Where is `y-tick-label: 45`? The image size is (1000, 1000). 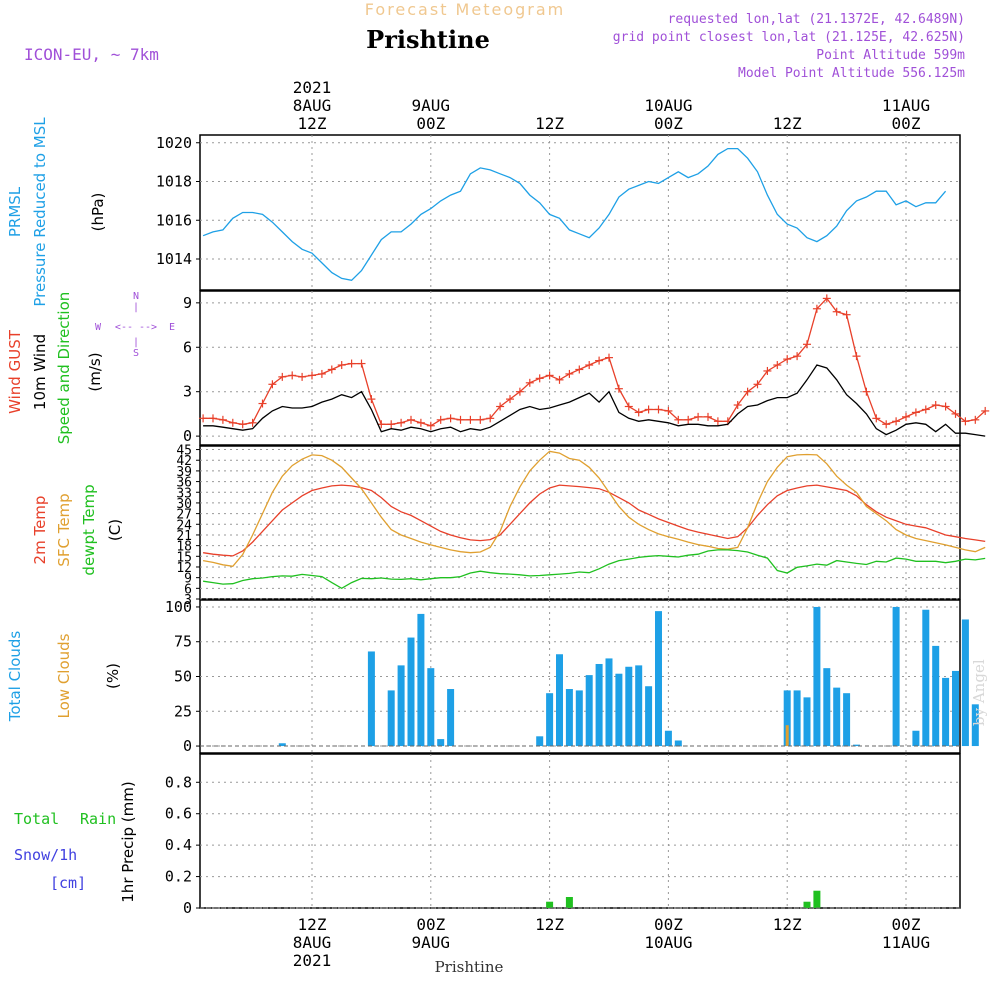
y-tick-label: 45 is located at coordinates (184, 451).